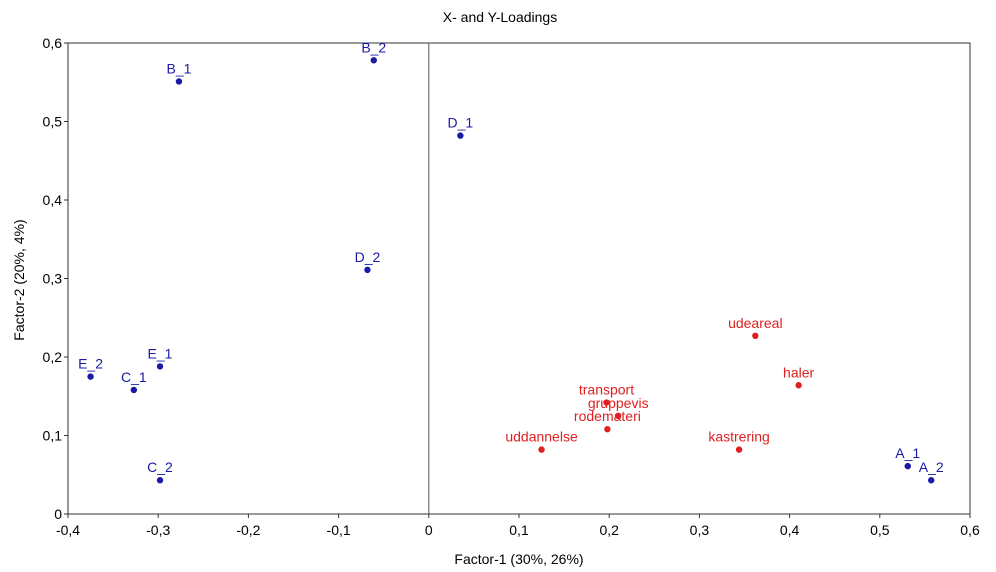 Image resolution: width=996 pixels, height=572 pixels. What do you see at coordinates (368, 257) in the screenshot?
I see `data-point-label: D_2` at bounding box center [368, 257].